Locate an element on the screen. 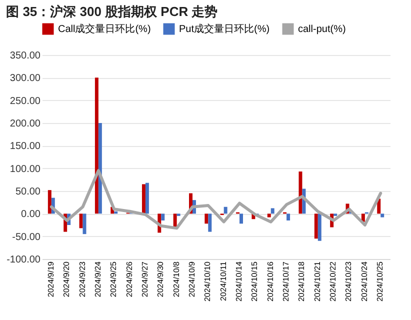 Image resolution: width=411 pixels, height=320 pixels. x-tick-label: 2024/10/15 is located at coordinates (255, 281).